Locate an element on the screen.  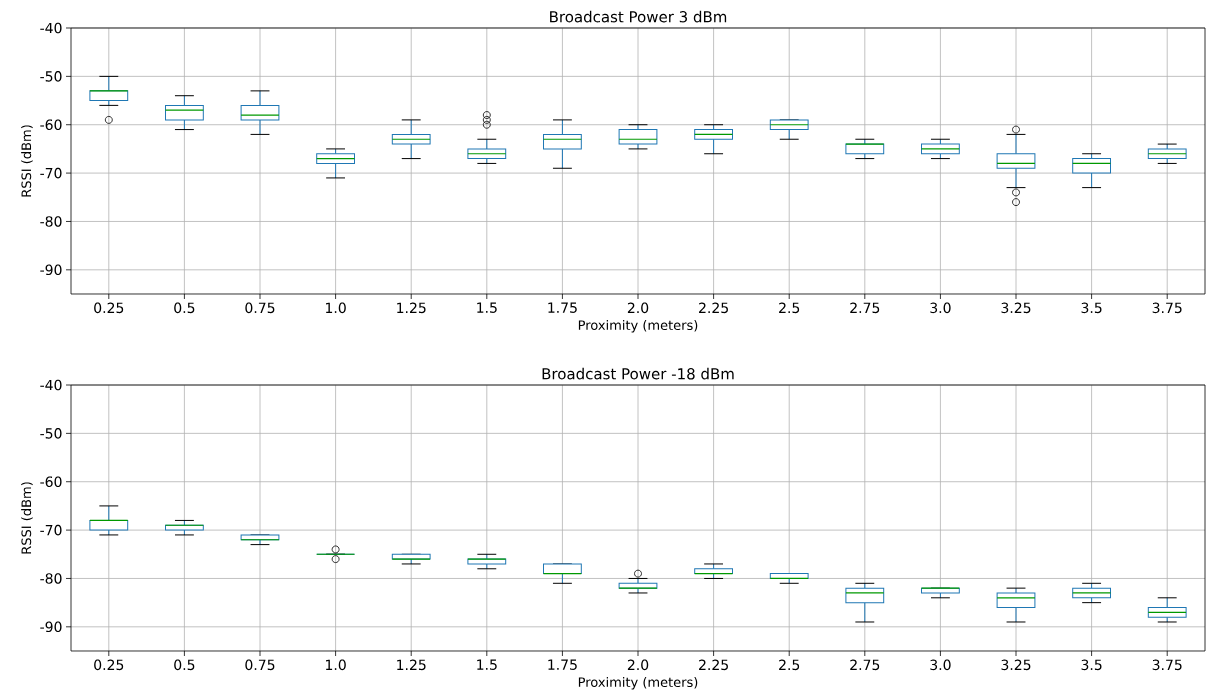
chart-title: Broadcast Power -18 dBm is located at coordinates (638, 373).